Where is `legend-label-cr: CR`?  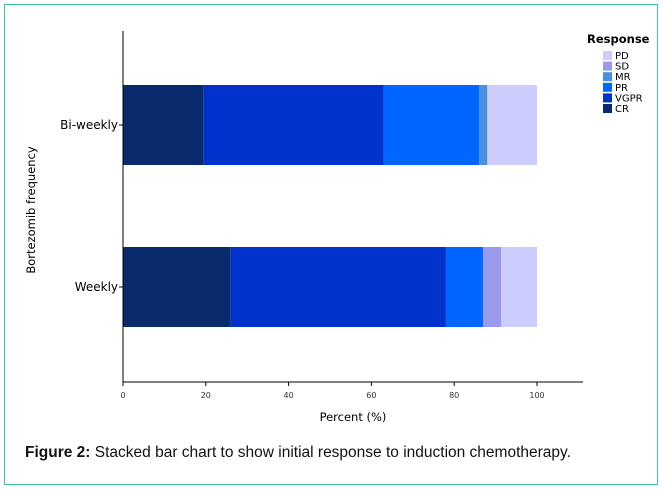
legend-label-cr: CR is located at coordinates (622, 109).